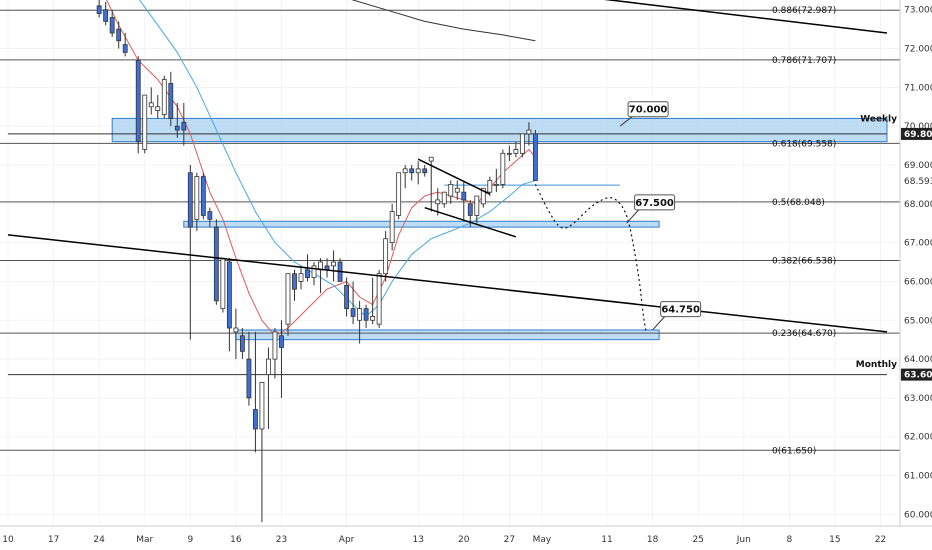 This screenshot has height=550, width=932. Describe the element at coordinates (918, 88) in the screenshot. I see `y-tick-label: 71.000` at that location.